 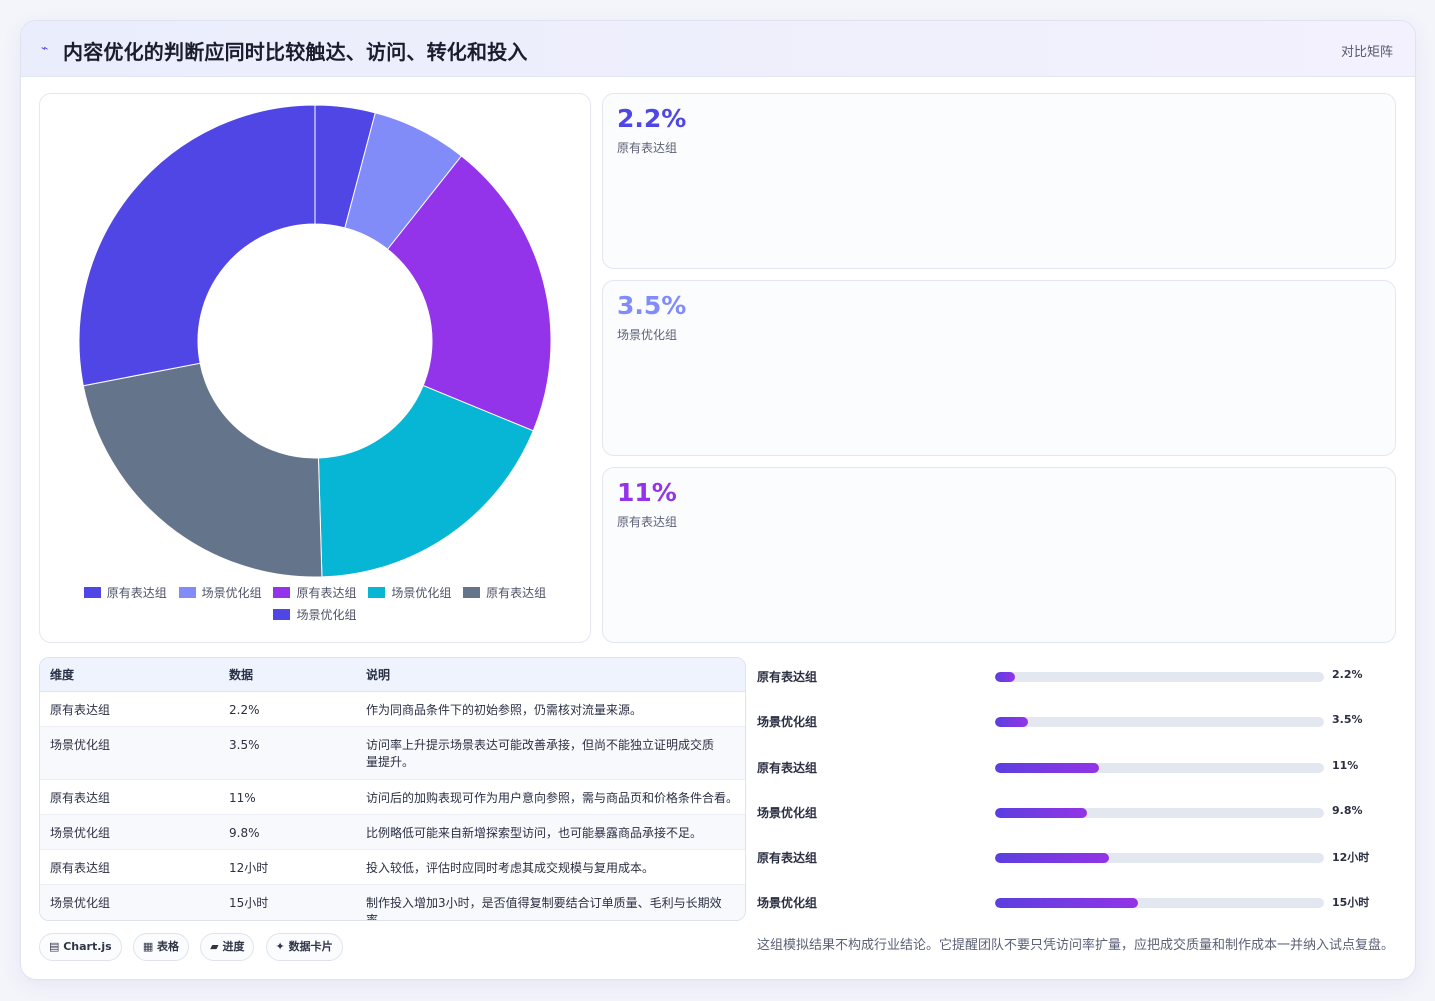 What do you see at coordinates (161, 947) in the screenshot?
I see `tag-table: ▦ 表格` at bounding box center [161, 947].